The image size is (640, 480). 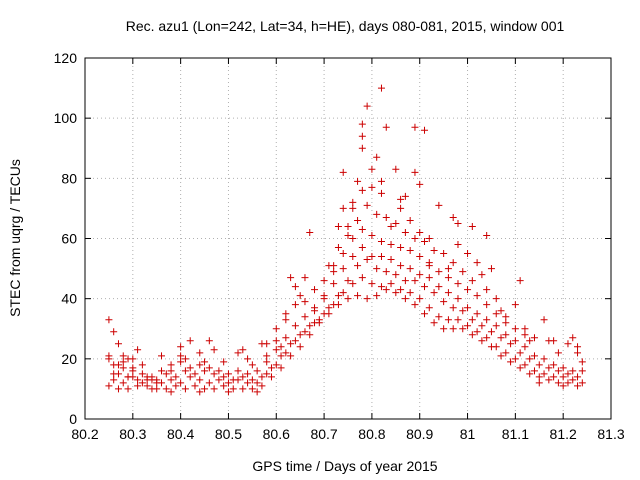 I want to click on x-tick-label: 81.3, so click(x=610, y=434).